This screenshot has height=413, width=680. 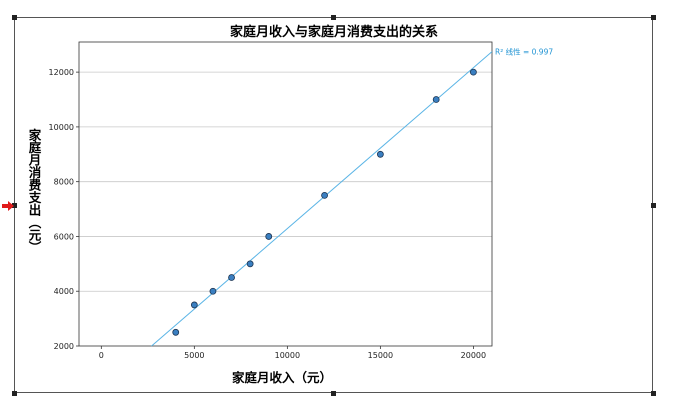 I want to click on y-tick-label: 6000, so click(x=64, y=236).